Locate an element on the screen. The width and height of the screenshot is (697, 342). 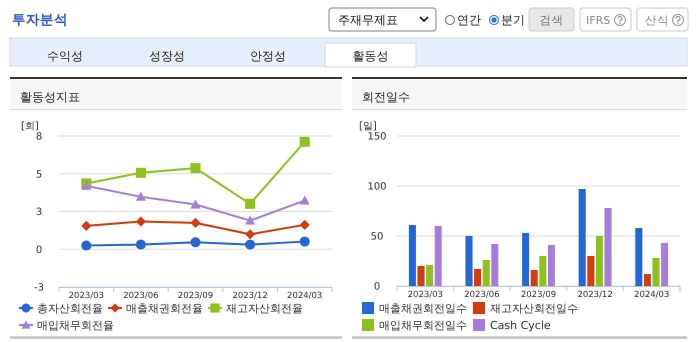
legend-label: 총자산회전율 is located at coordinates (70, 308).